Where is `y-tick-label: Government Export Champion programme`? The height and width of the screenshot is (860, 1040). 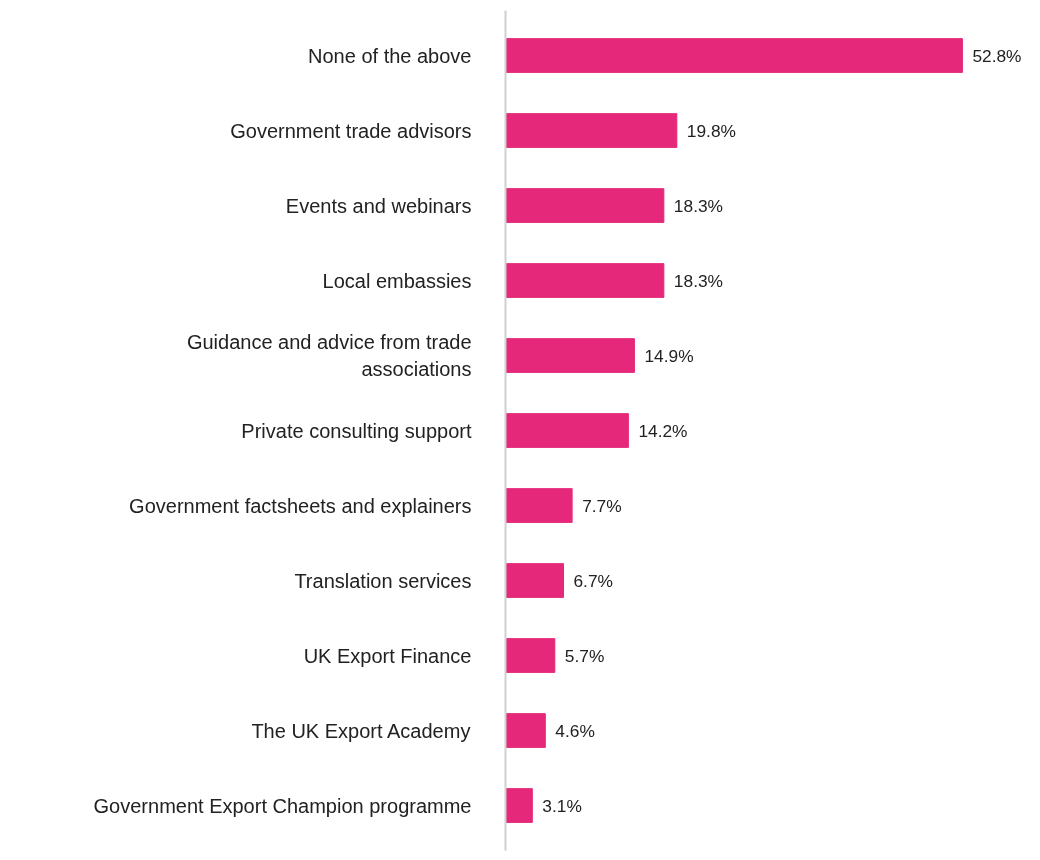
y-tick-label: Government Export Champion programme is located at coordinates (282, 805).